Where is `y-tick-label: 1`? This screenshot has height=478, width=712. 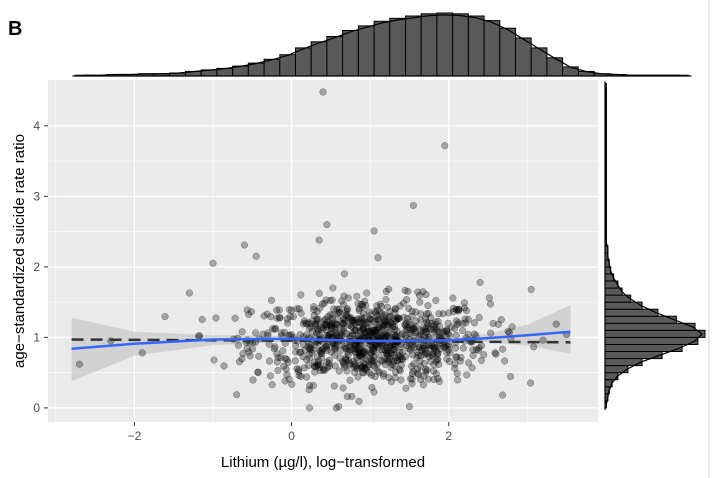
y-tick-label: 1 is located at coordinates (36, 337).